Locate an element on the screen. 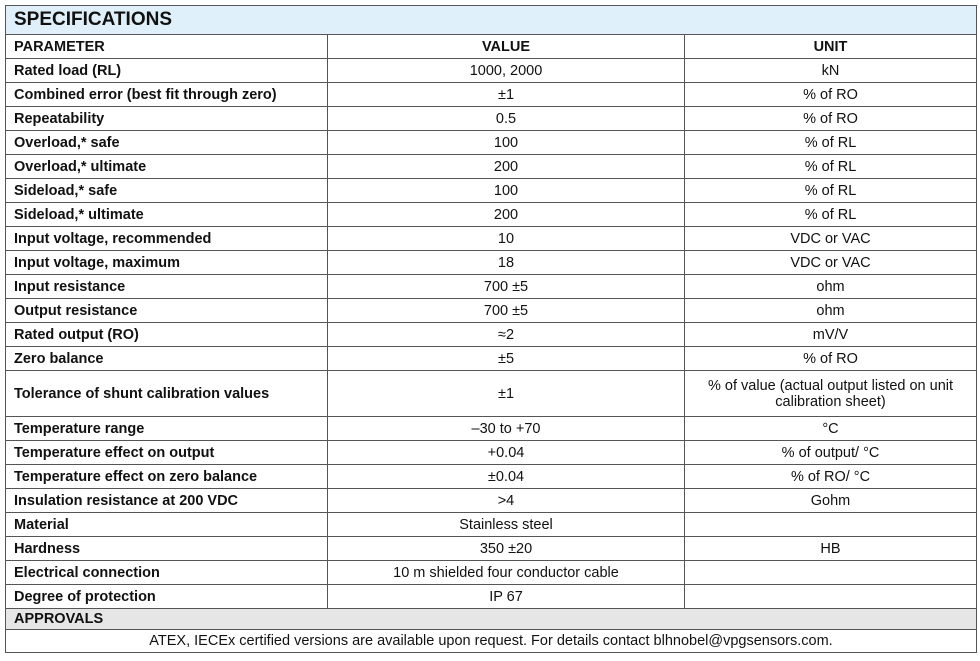 The width and height of the screenshot is (980, 661). table-row: Rated output (RO) ≈2 mV/V is located at coordinates (491, 334).